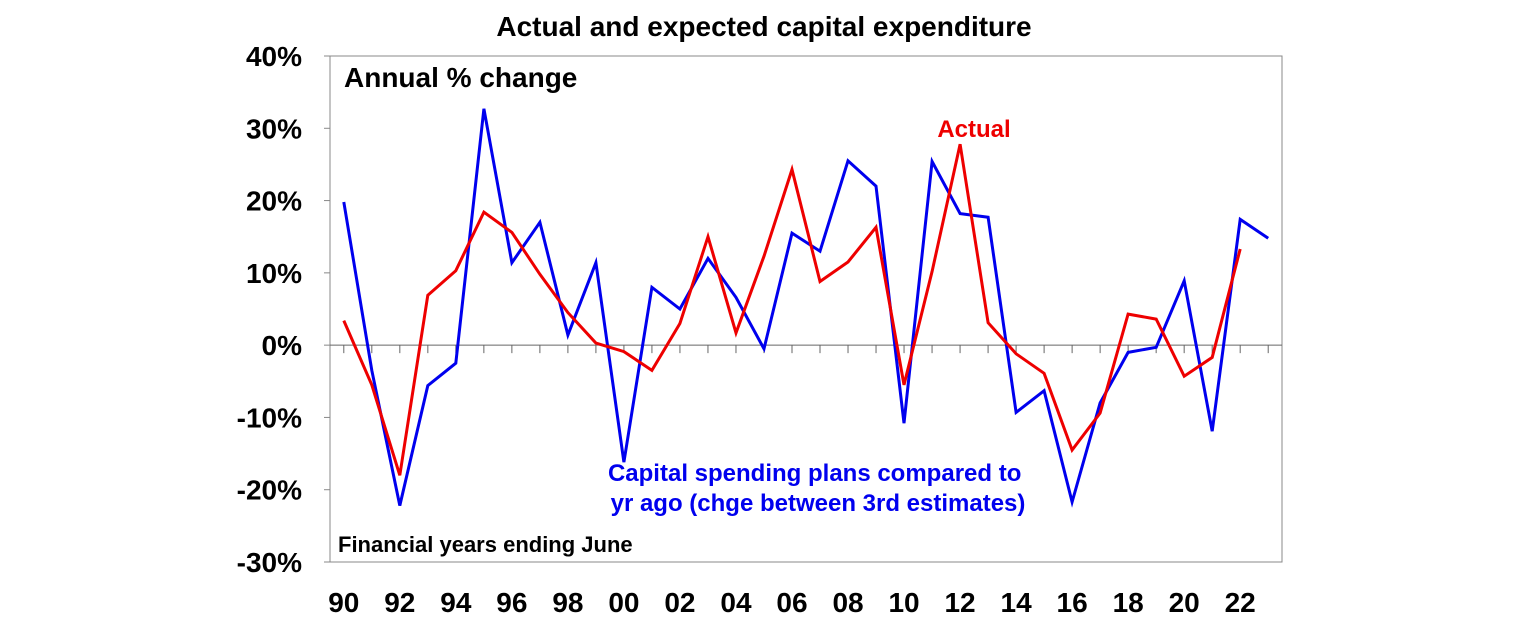 This screenshot has width=1536, height=621. What do you see at coordinates (456, 602) in the screenshot?
I see `x-tick-label: 94` at bounding box center [456, 602].